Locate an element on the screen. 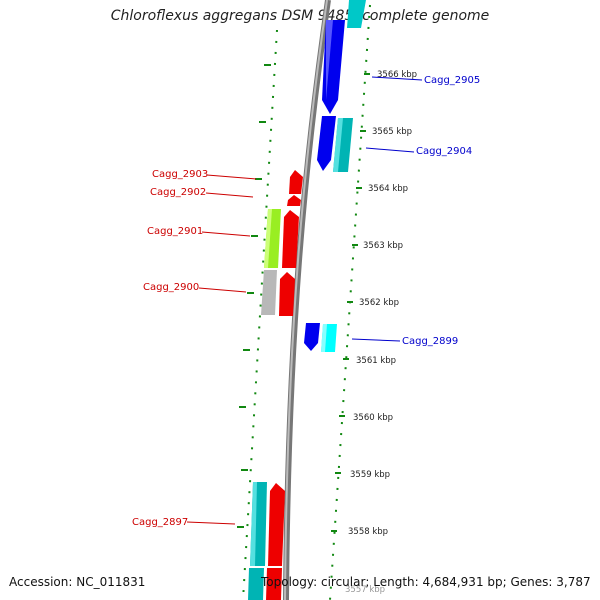 This screenshot has height=600, width=600. gene-cagg-2901-shape is located at coordinates (281, 238).